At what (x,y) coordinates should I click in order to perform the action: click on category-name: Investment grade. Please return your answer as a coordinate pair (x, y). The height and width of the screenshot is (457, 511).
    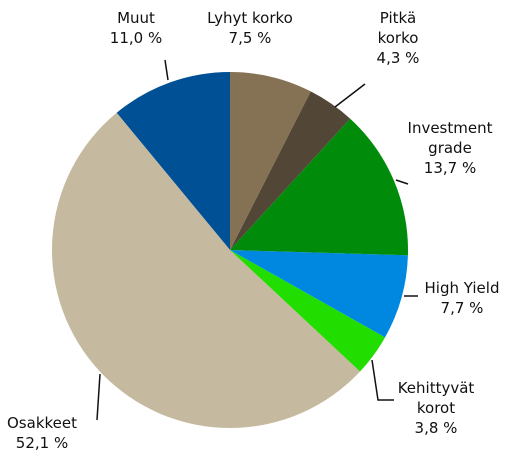
    Looking at the image, I should click on (450, 138).